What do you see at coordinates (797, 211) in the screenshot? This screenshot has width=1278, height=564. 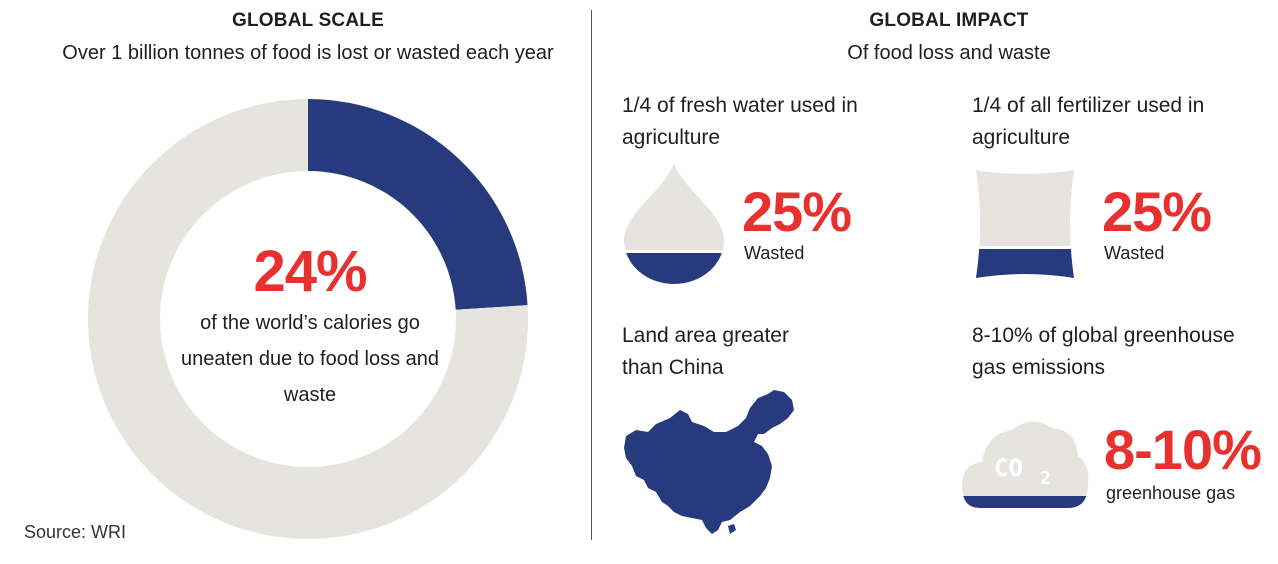 I see `water-value: 25%` at bounding box center [797, 211].